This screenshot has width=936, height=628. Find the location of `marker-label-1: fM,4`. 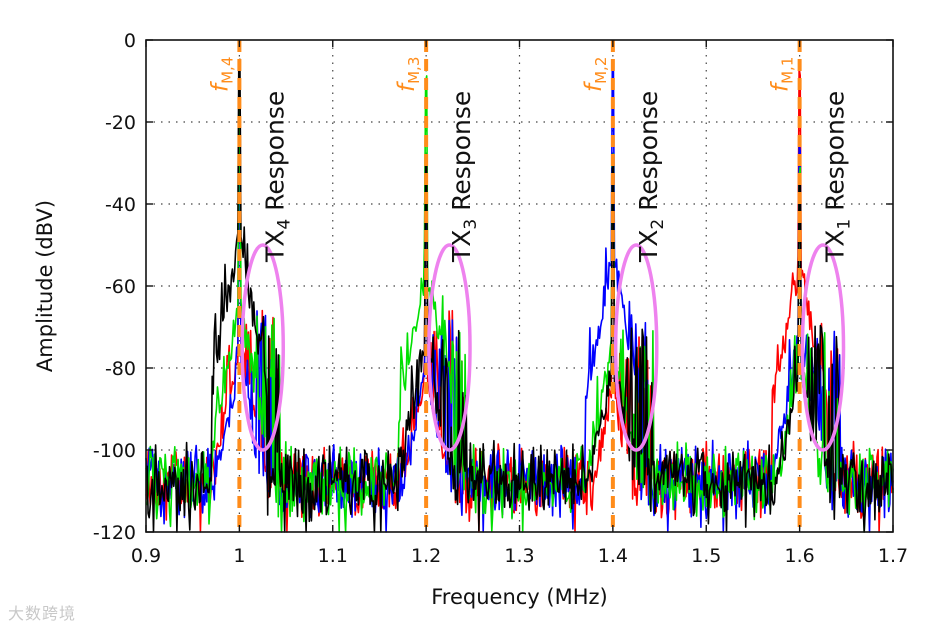

marker-label-1: fM,4 is located at coordinates (221, 74).